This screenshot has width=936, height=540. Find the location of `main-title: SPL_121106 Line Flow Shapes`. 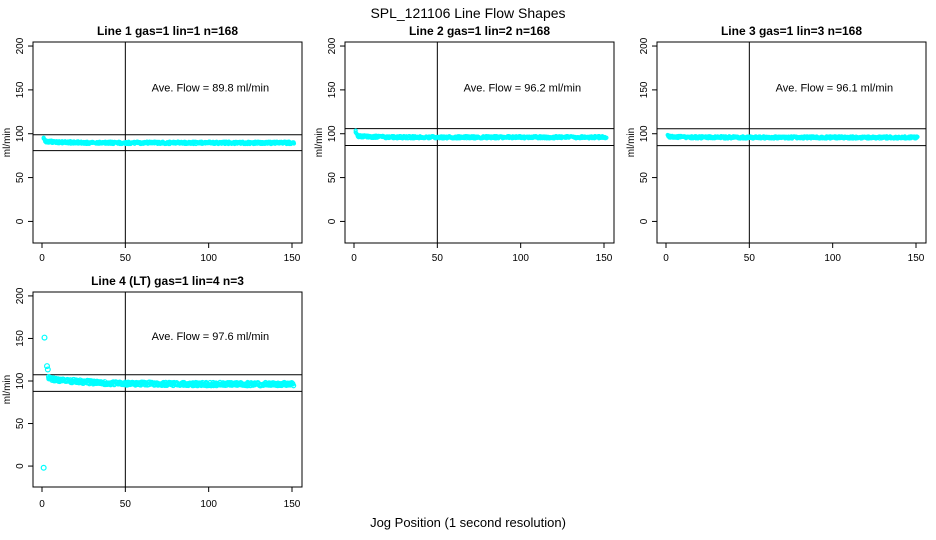

main-title: SPL_121106 Line Flow Shapes is located at coordinates (468, 13).